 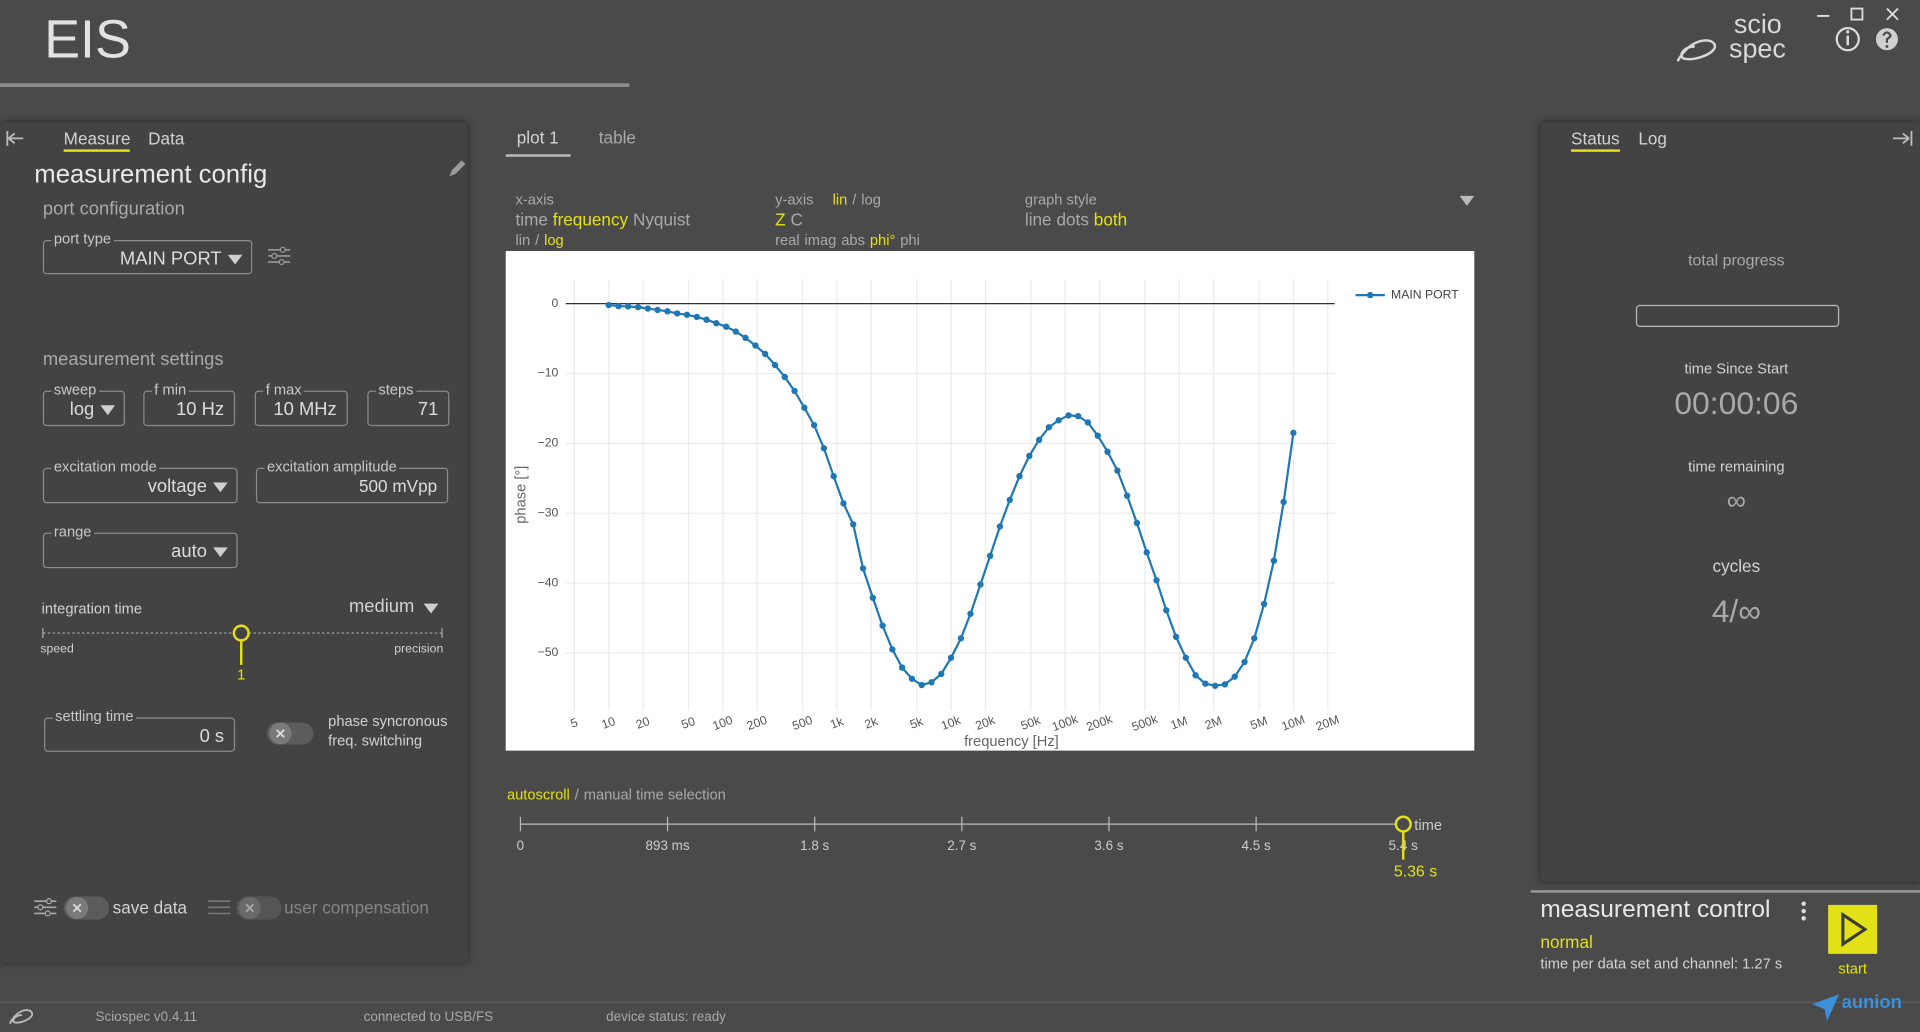 What do you see at coordinates (820, 240) in the screenshot?
I see `option: imag` at bounding box center [820, 240].